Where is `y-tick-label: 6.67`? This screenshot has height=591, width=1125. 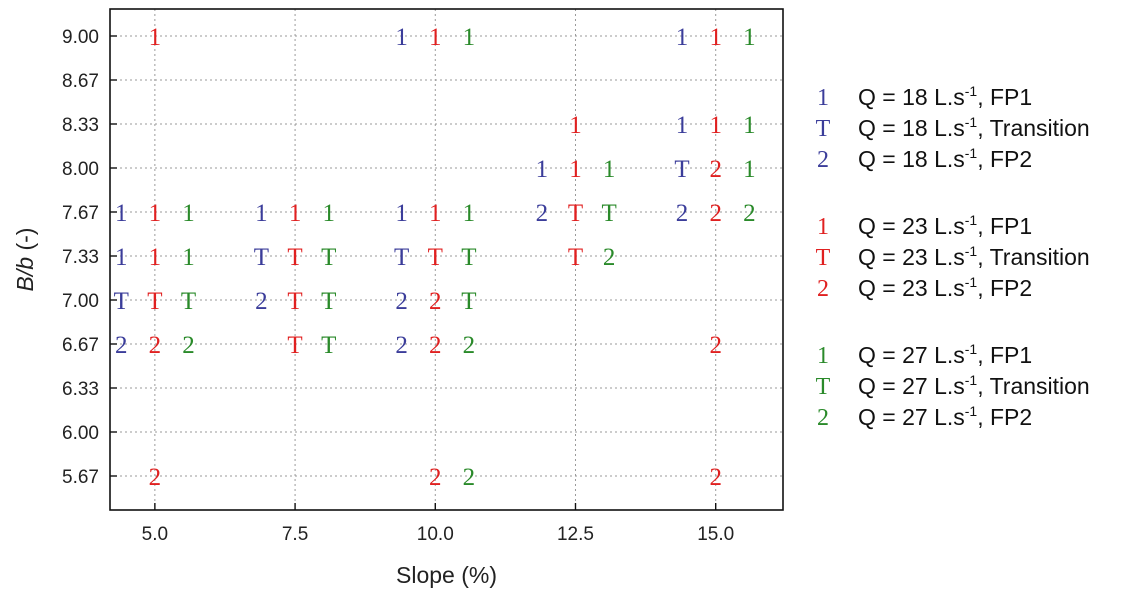
y-tick-label: 6.67 is located at coordinates (80, 345).